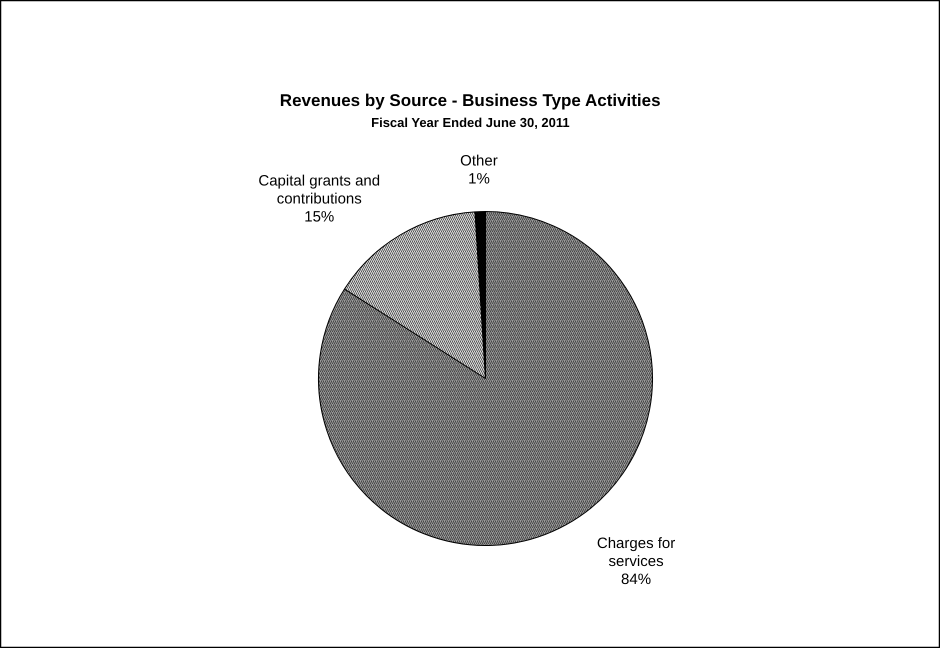  Describe the element at coordinates (479, 161) in the screenshot. I see `slice-label: Other` at that location.